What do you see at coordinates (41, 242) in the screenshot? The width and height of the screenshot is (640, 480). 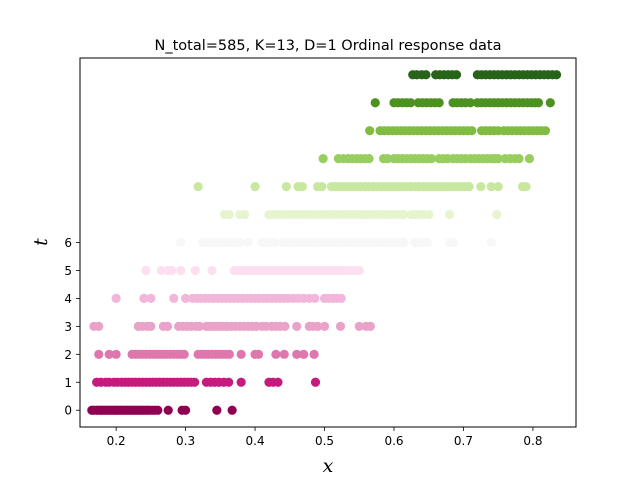 I see `y-axis-label: t` at bounding box center [41, 242].